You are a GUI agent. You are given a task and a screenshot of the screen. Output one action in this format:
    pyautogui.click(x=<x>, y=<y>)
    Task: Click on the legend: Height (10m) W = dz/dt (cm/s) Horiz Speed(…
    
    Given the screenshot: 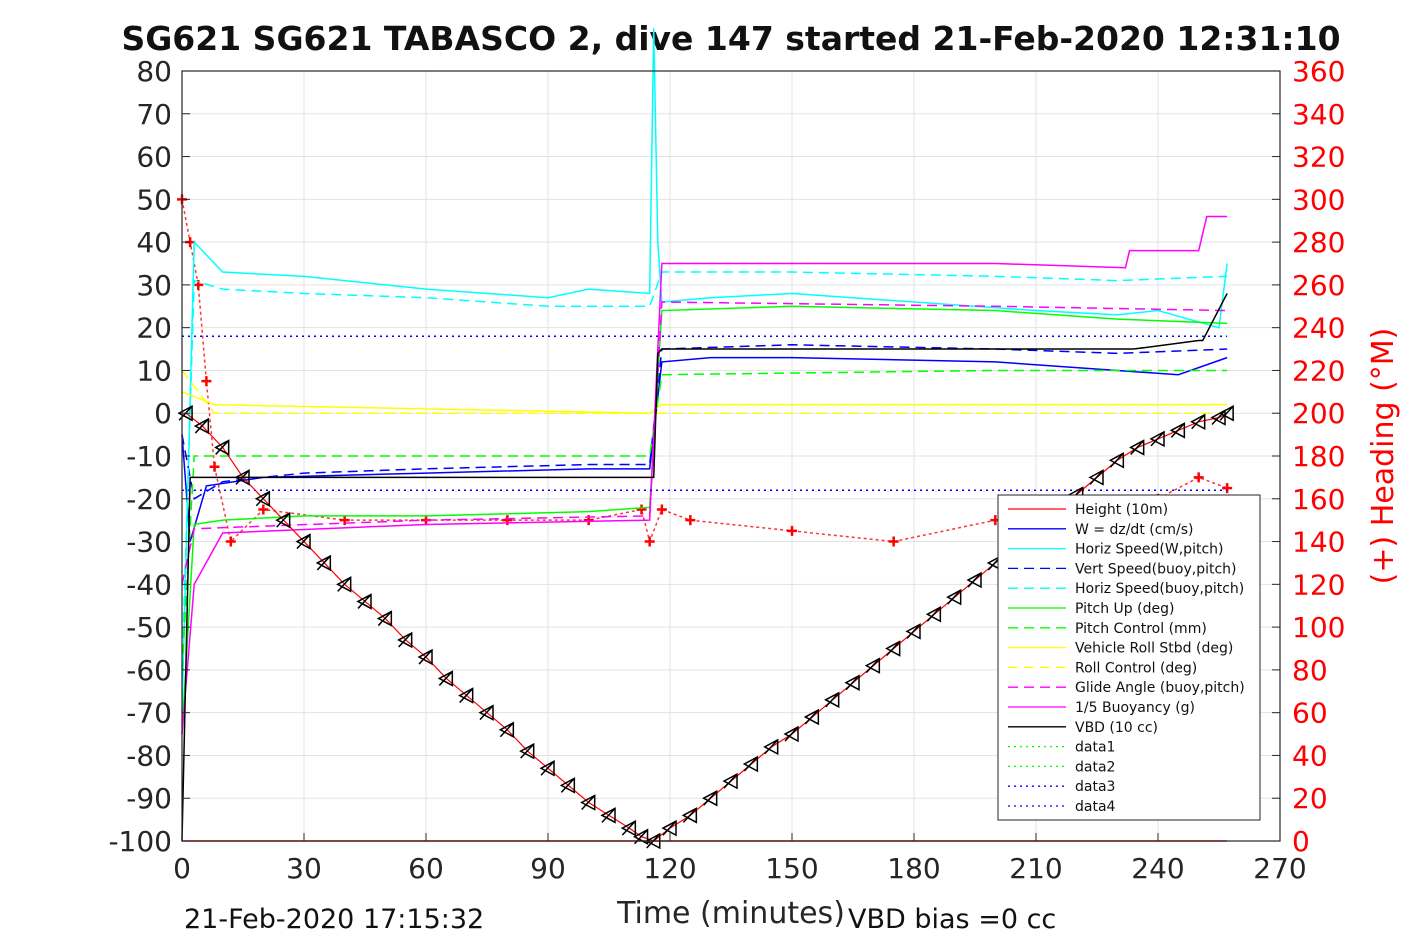 What is the action you would take?
    pyautogui.click(x=1129, y=657)
    